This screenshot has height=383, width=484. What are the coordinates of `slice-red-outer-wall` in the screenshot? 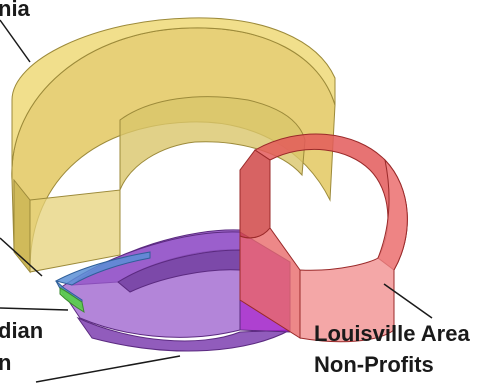 It's located at (353, 250).